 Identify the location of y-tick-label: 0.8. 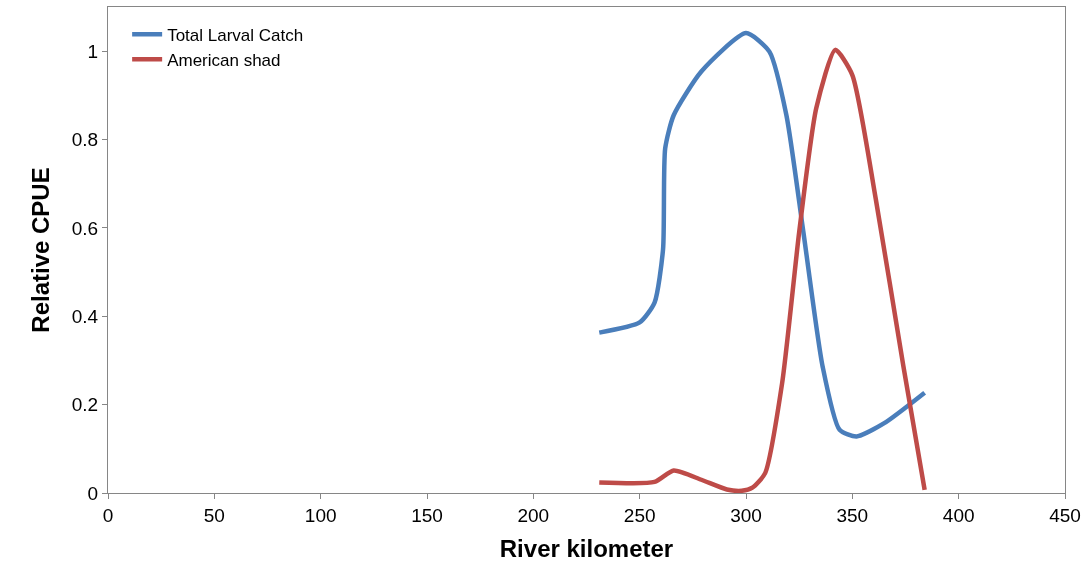
(85, 140).